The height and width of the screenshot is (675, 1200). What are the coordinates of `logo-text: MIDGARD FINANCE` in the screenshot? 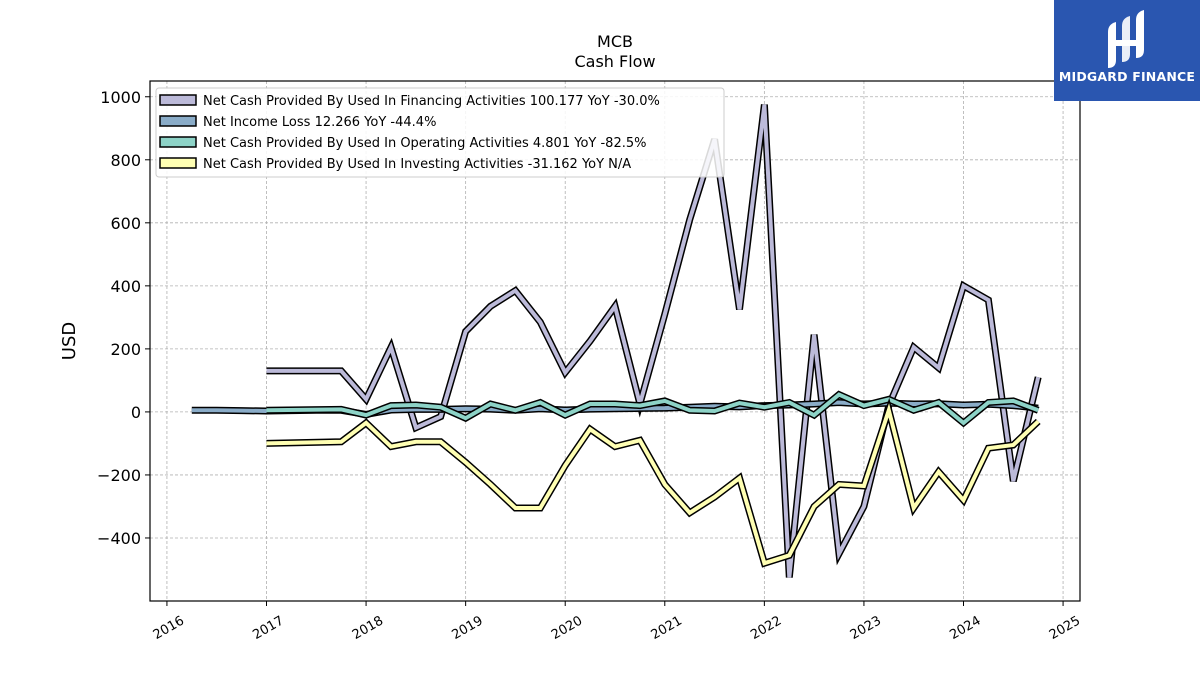 It's located at (1127, 76).